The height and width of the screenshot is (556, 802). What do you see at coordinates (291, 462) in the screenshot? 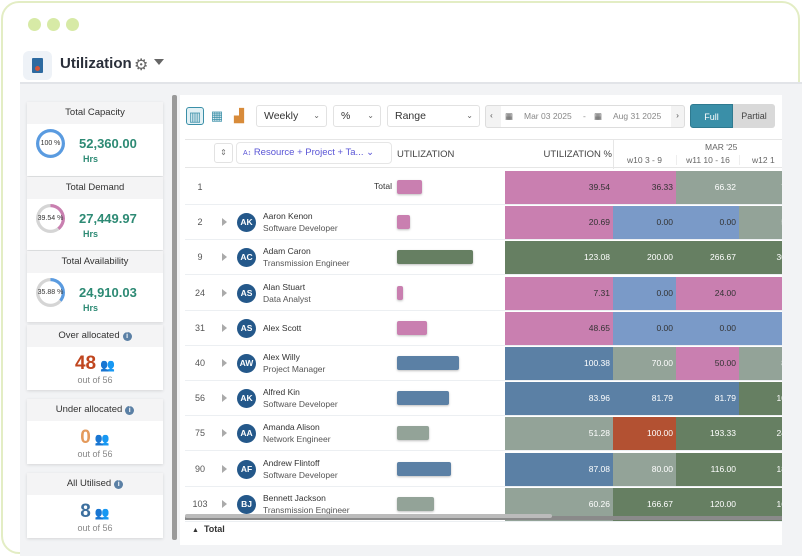
I see `resource-name: Andrew Flintoff` at bounding box center [291, 462].